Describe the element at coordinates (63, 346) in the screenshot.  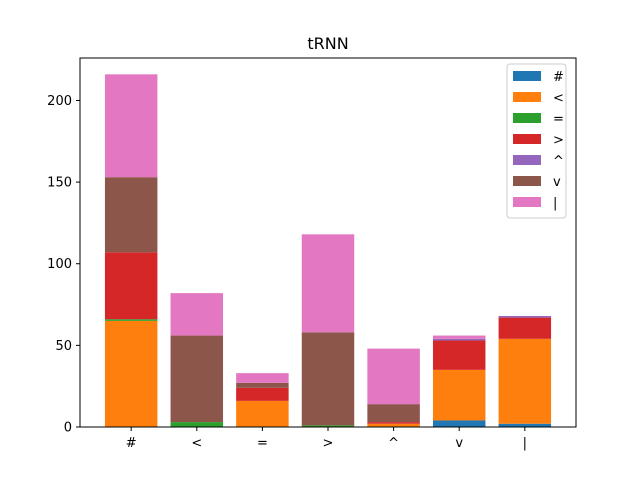
I see `y-tick-label: 50` at that location.